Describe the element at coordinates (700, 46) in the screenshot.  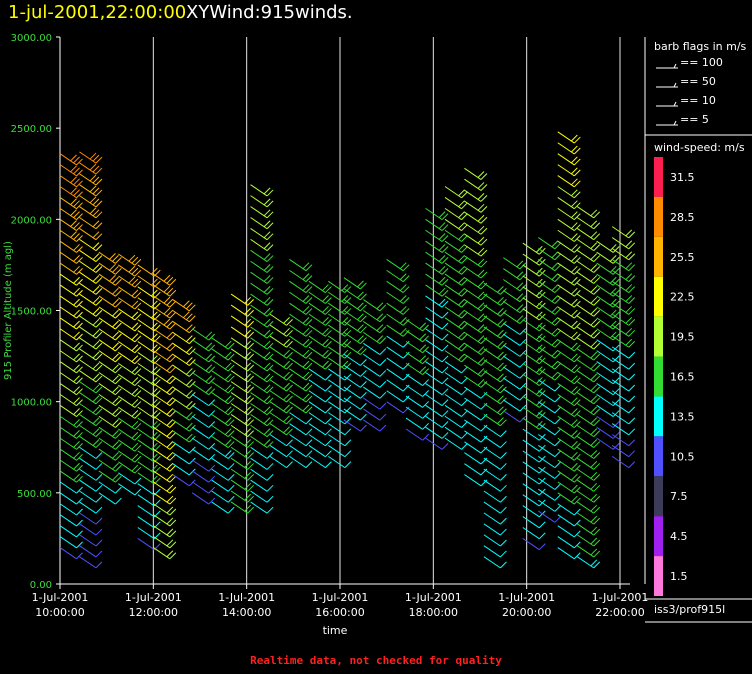
I see `barb-legend-title: barb flags in m/s` at that location.